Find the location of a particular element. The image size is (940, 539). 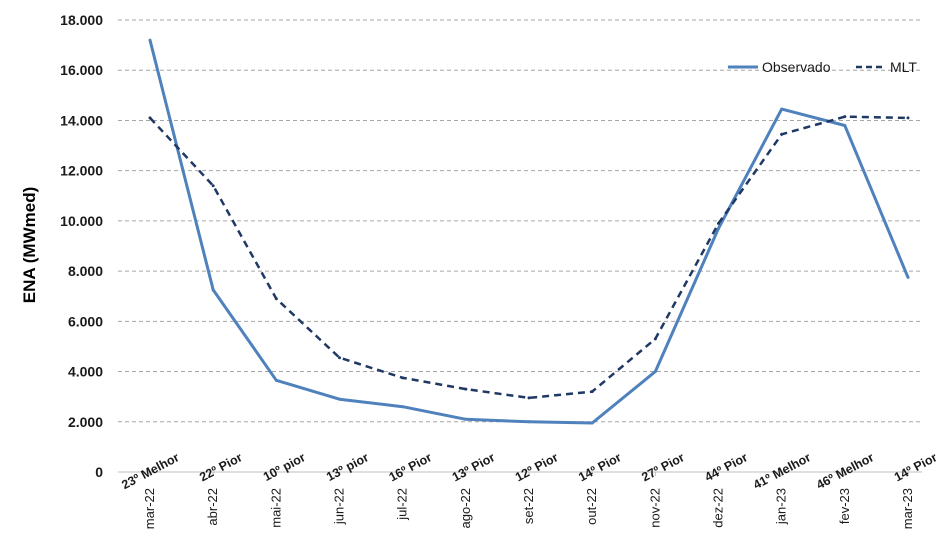

legend-label-observado: Observado is located at coordinates (796, 67).